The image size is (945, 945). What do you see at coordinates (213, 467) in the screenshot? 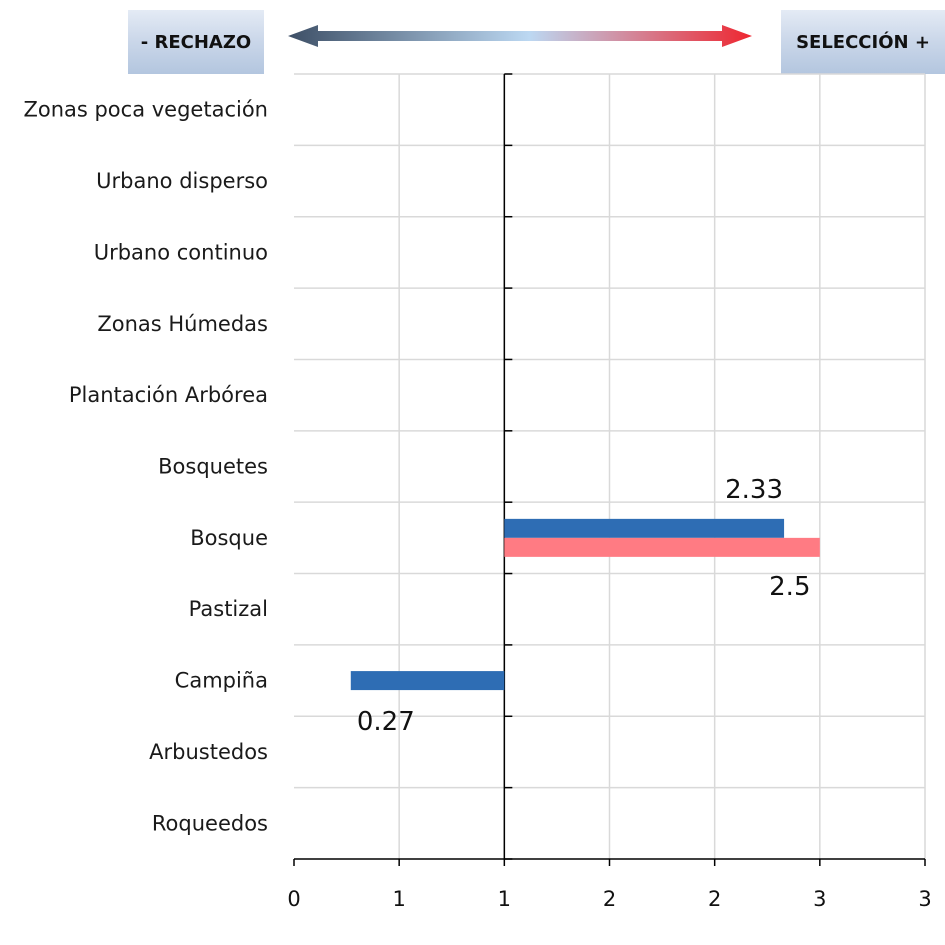
I see `category-label: Bosquetes` at bounding box center [213, 467].